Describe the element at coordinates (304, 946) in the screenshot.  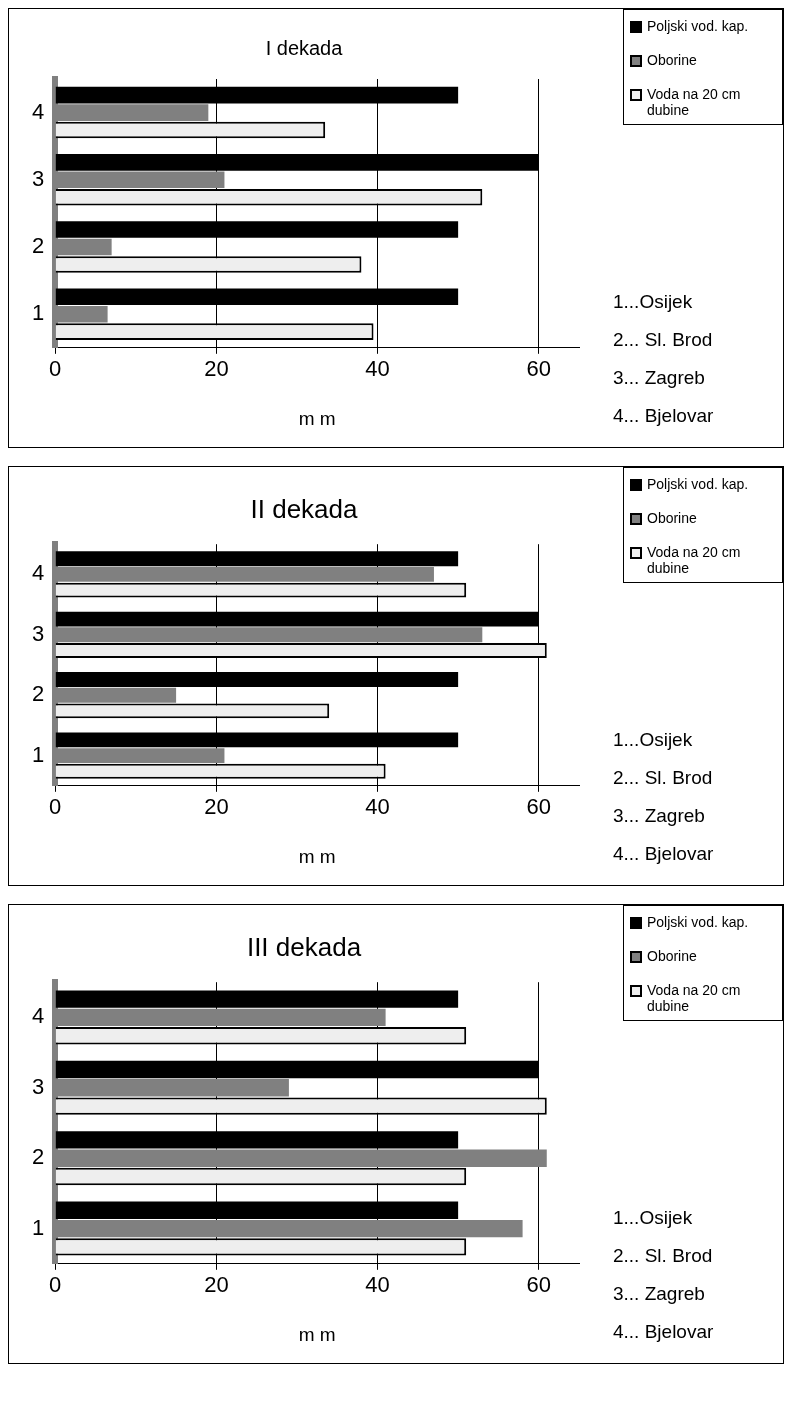
I see `chart-title: III dekada` at that location.